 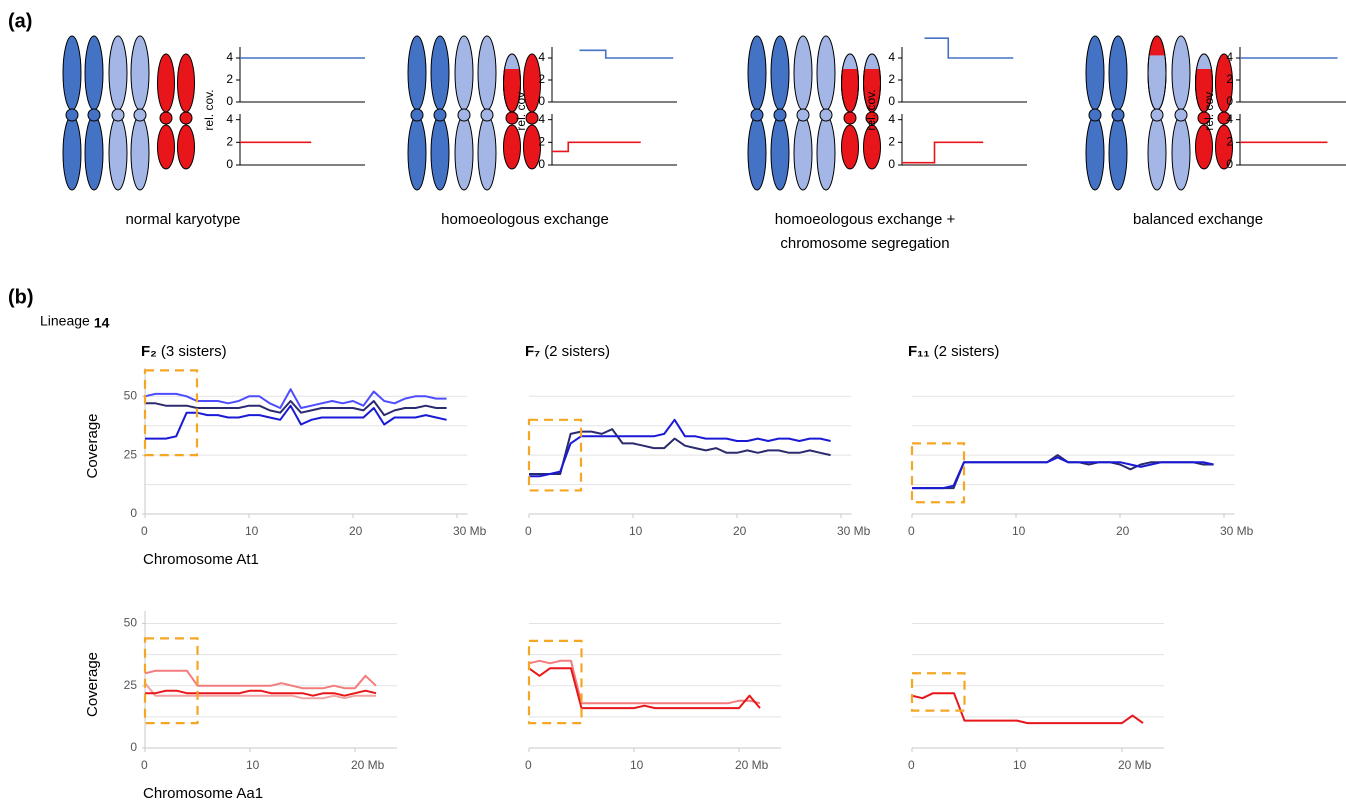 What do you see at coordinates (525, 219) in the screenshot?
I see `caption: homoeologous exchange` at bounding box center [525, 219].